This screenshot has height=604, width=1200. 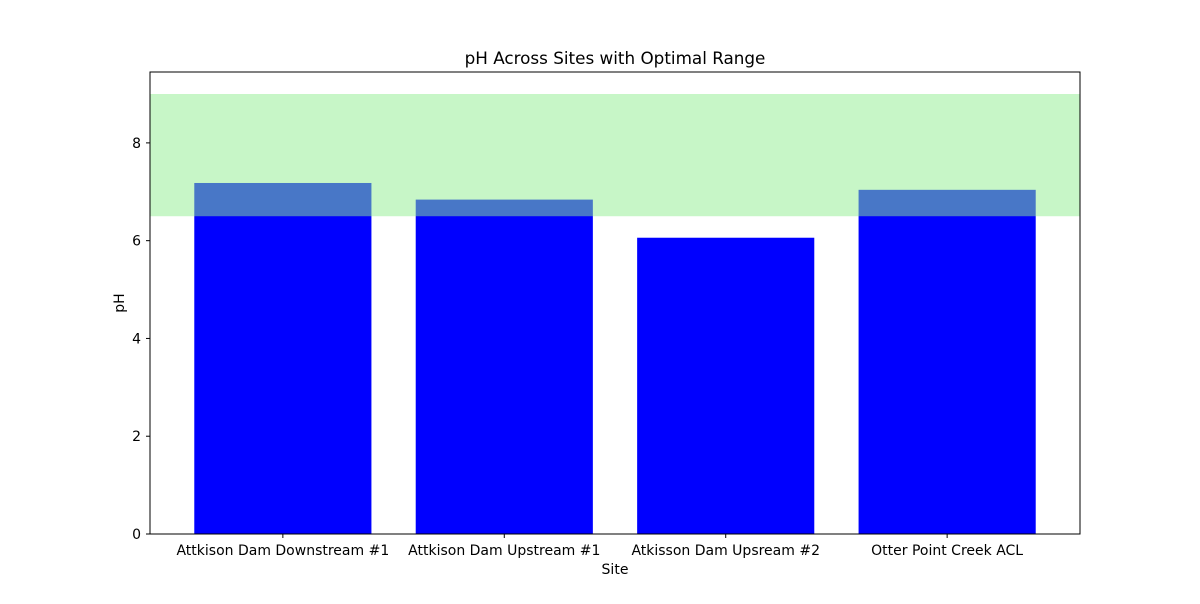 I want to click on y-axis-ticks: 0 2 4 6 8, so click(x=141, y=339).